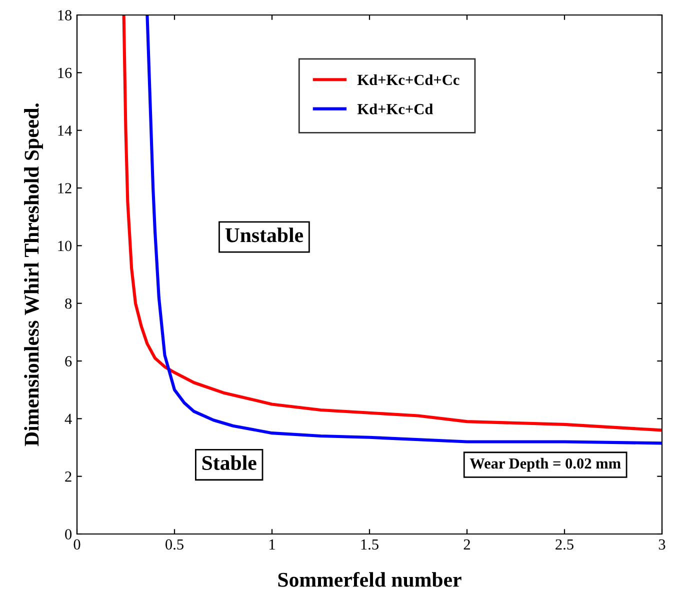 This screenshot has height=601, width=678. What do you see at coordinates (65, 73) in the screenshot?
I see `y-tick-label: 16` at bounding box center [65, 73].